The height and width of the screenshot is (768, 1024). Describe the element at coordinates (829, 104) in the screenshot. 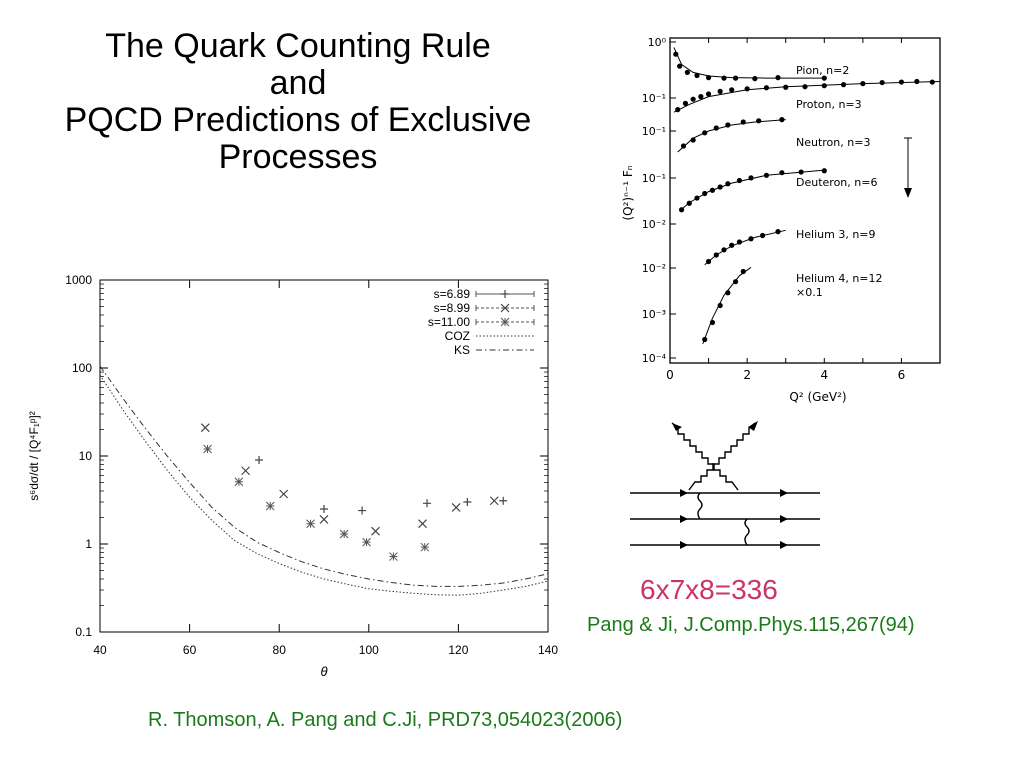

I see `series-label: Proton, n=3` at that location.